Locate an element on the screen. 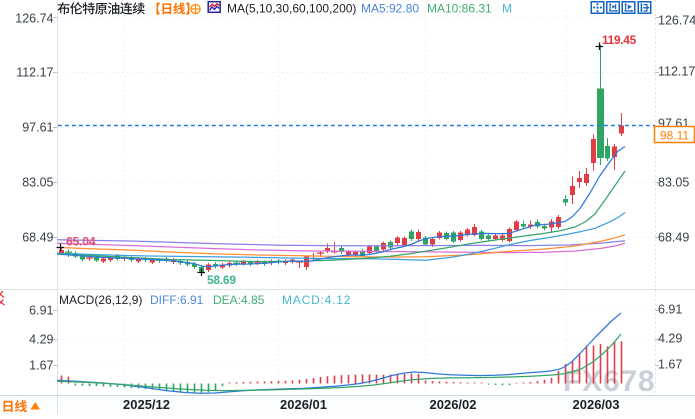 Image resolution: width=695 pixels, height=419 pixels. svg-text: 2026/03 is located at coordinates (596, 404).